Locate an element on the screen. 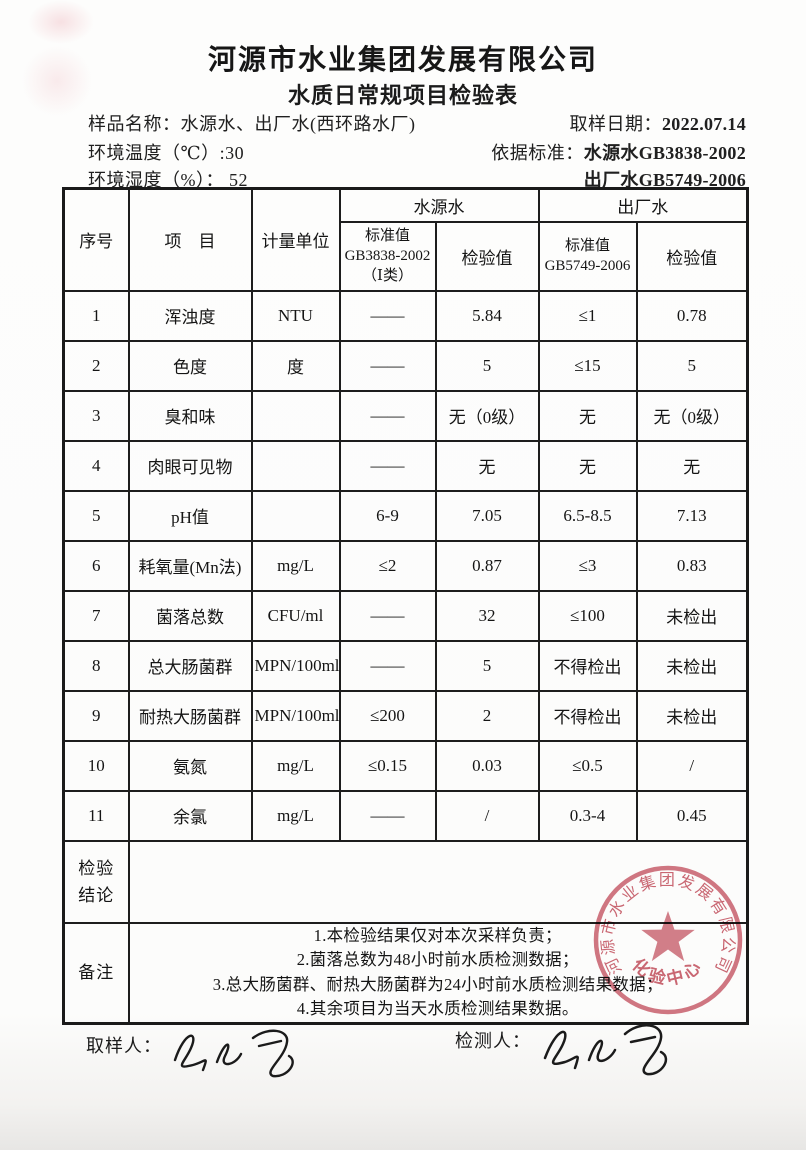  sampling-date-value: 2022.07.14 is located at coordinates (704, 124).